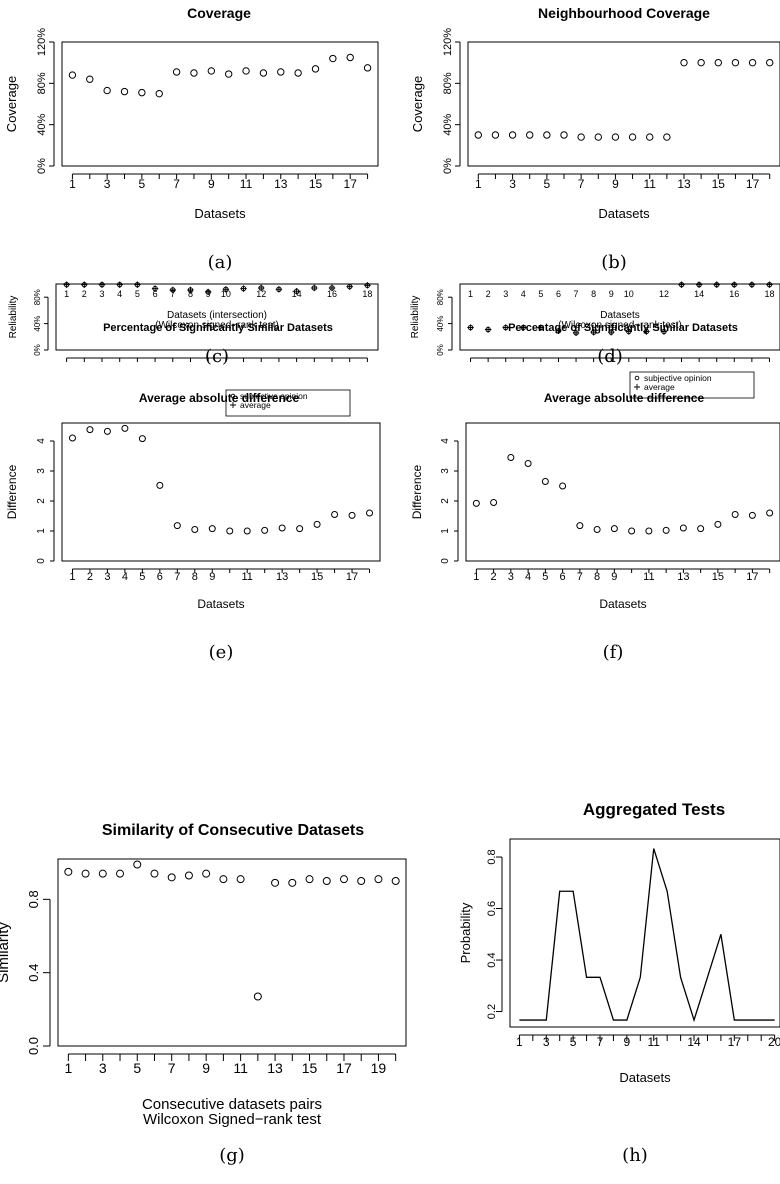 The height and width of the screenshot is (1184, 780). What do you see at coordinates (664, 294) in the screenshot?
I see `x-tick-label: 12` at bounding box center [664, 294].